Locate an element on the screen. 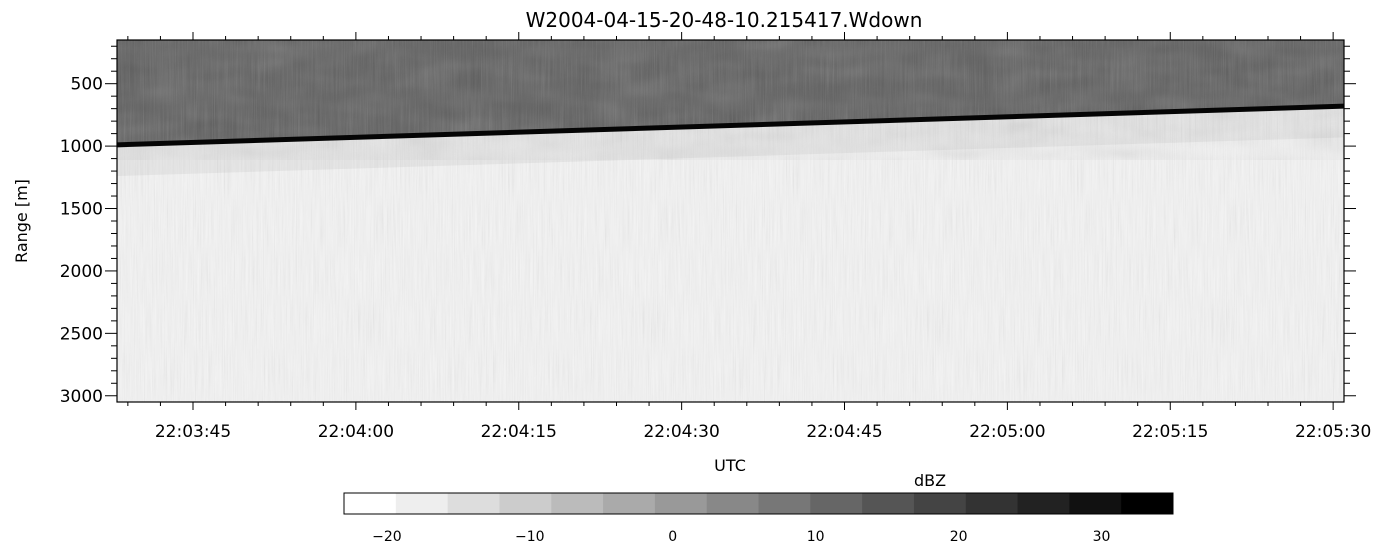 Image resolution: width=1390 pixels, height=546 pixels. x-axis-label: UTC is located at coordinates (730, 465).